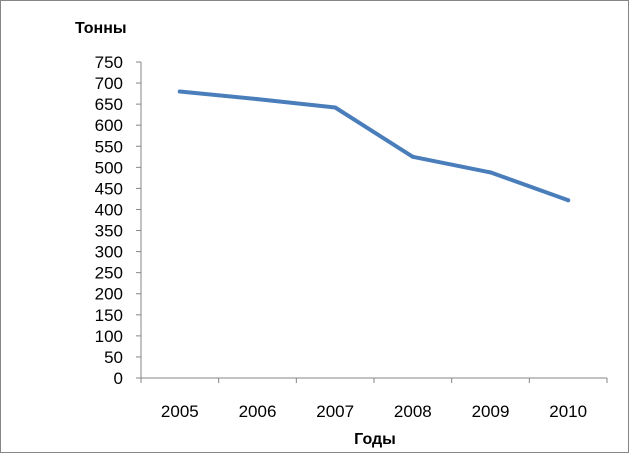  Describe the element at coordinates (118, 378) in the screenshot. I see `y-tick-label: 0` at that location.